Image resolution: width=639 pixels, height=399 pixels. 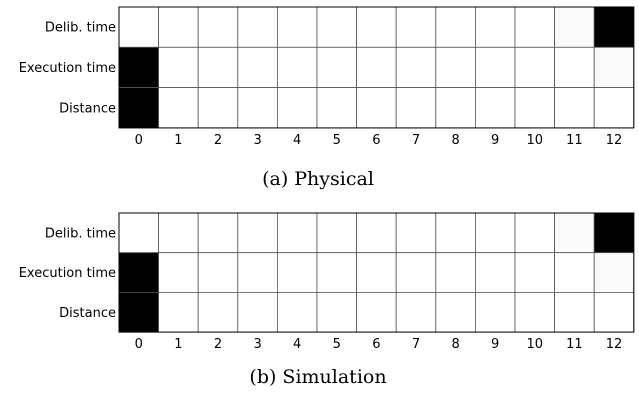 I want to click on heatmap-cell-physical-r0-c5, so click(x=336, y=27).